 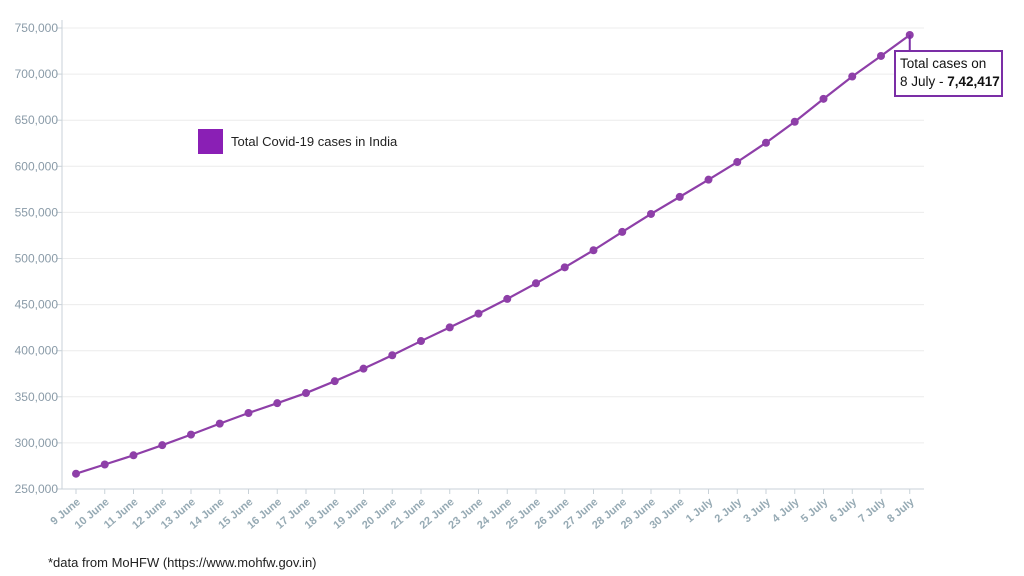 What do you see at coordinates (923, 81) in the screenshot?
I see `annotation-line-2-prefix: 8 July -` at bounding box center [923, 81].